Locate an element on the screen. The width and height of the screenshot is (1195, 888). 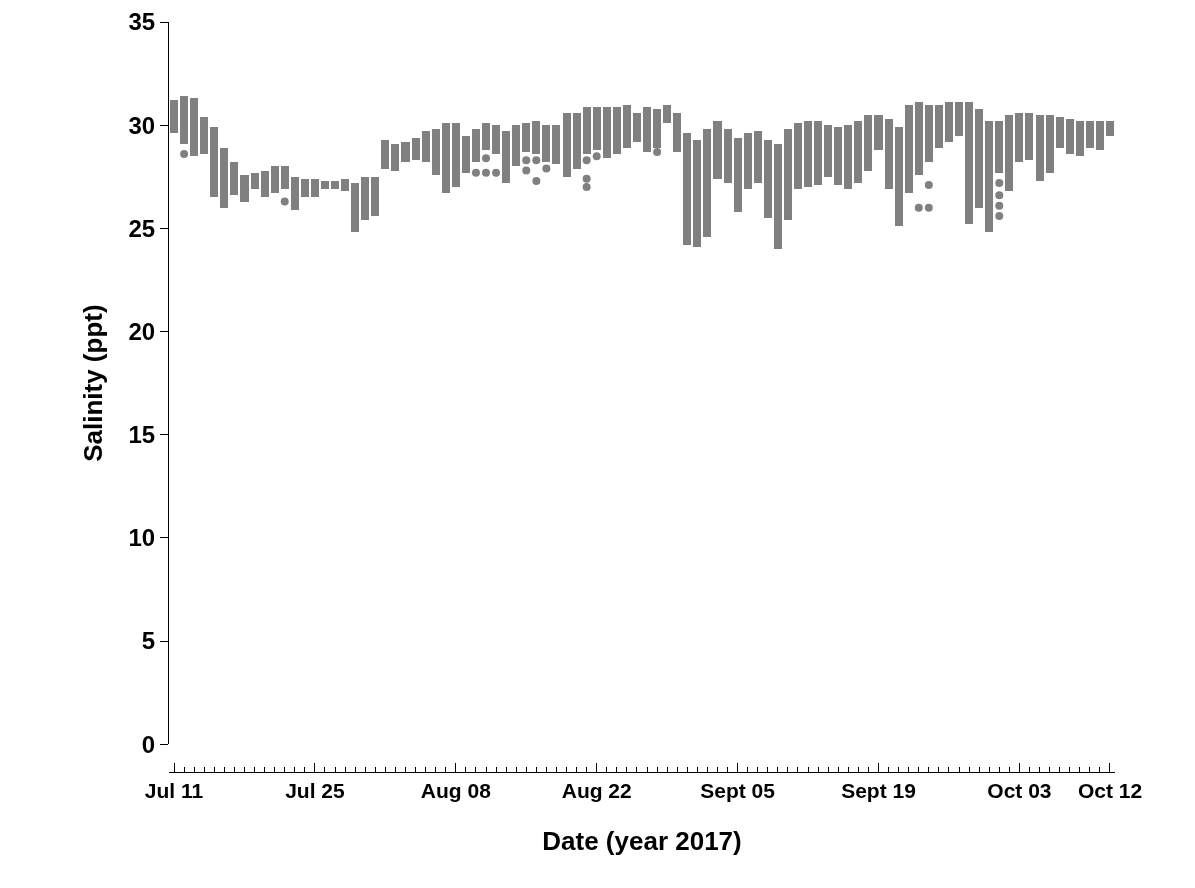
y-tick-label: 15 is located at coordinates (142, 435).